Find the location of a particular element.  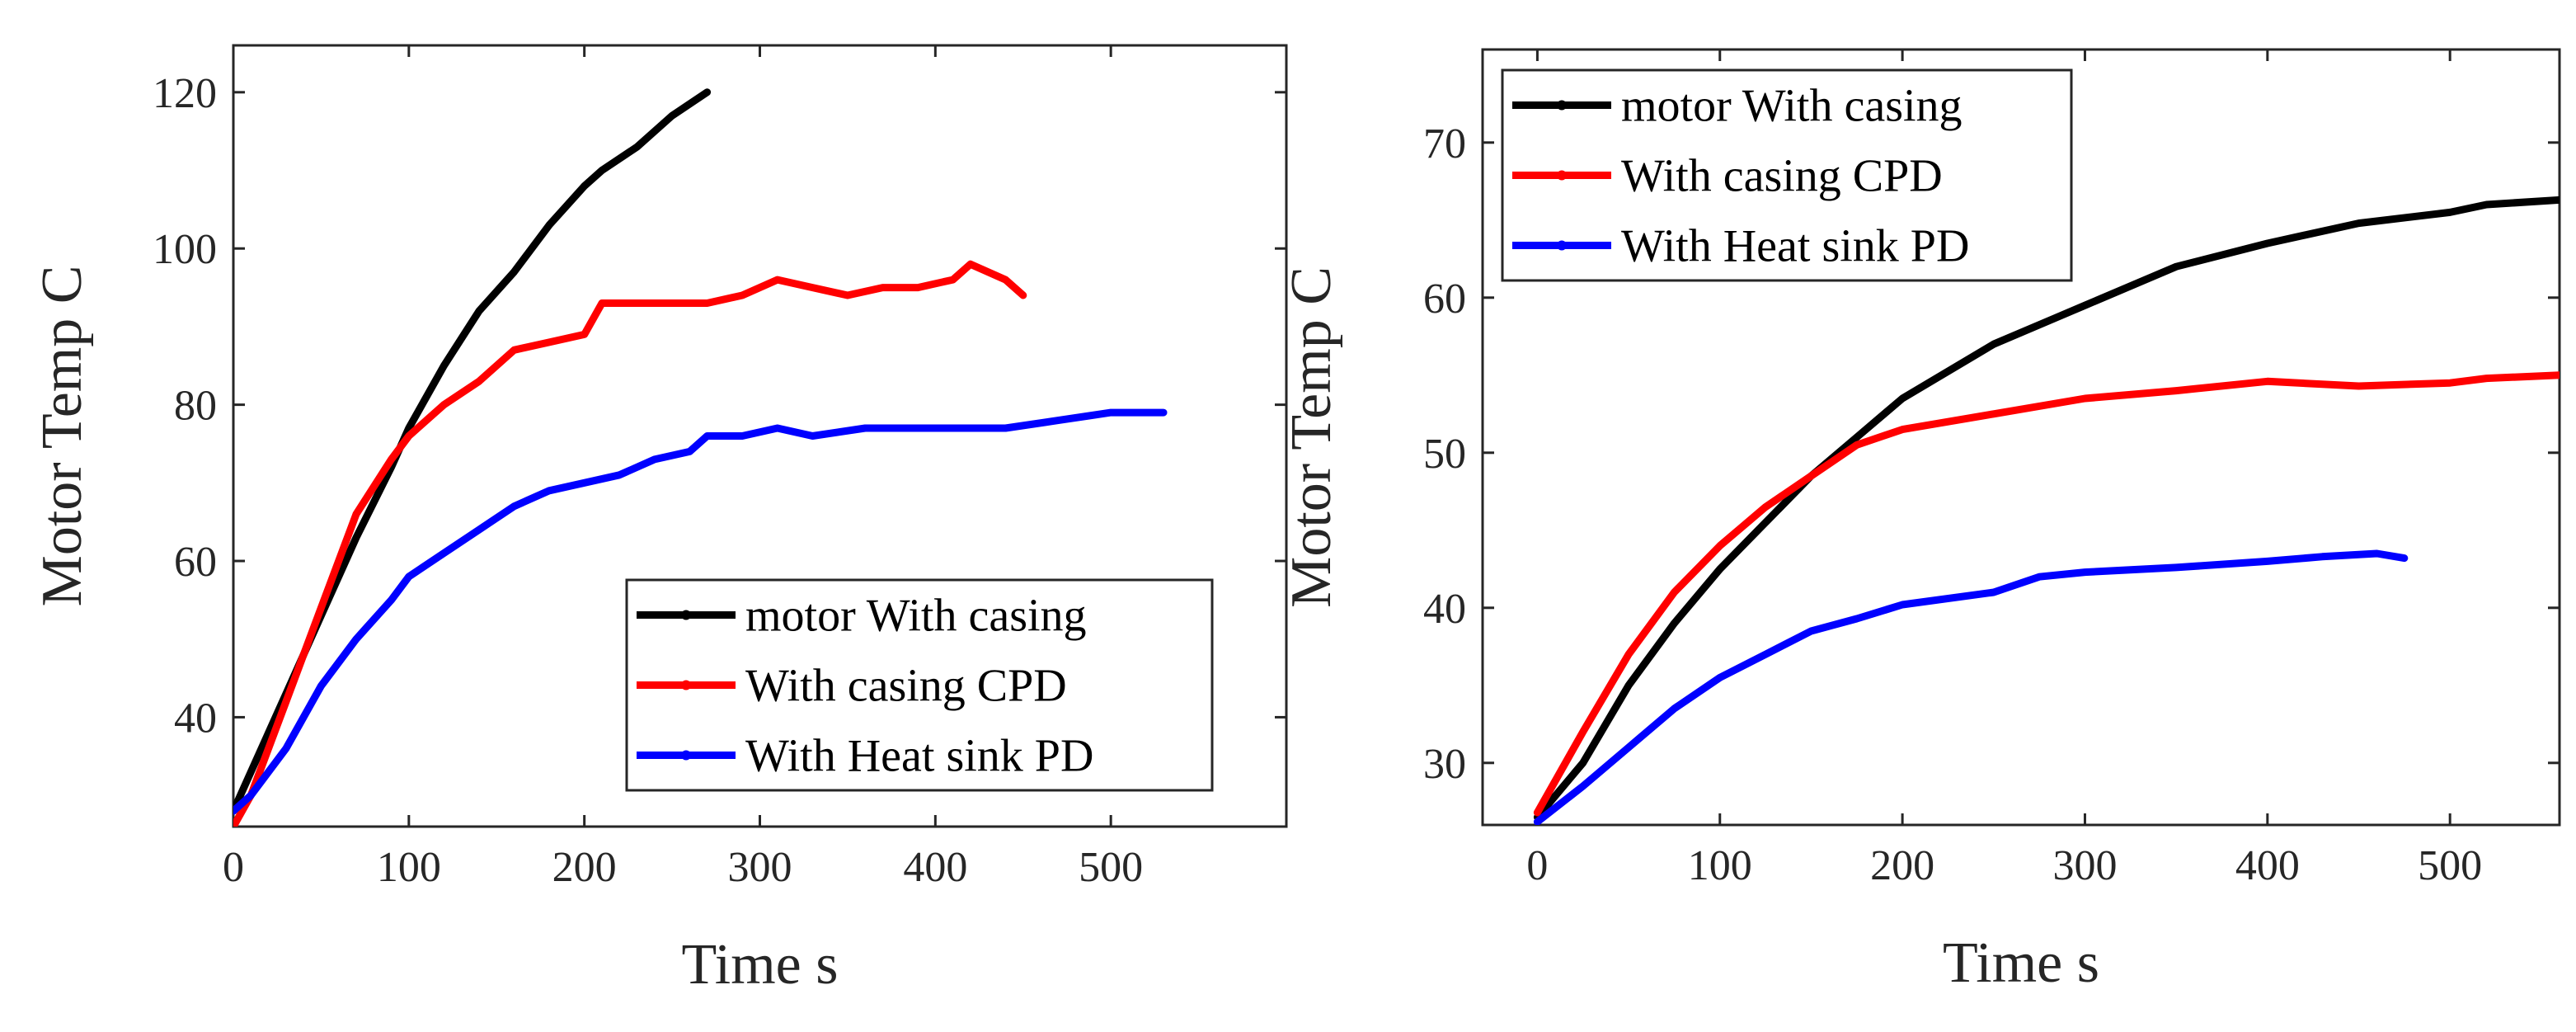

y-tick-label: 100 is located at coordinates (185, 249).